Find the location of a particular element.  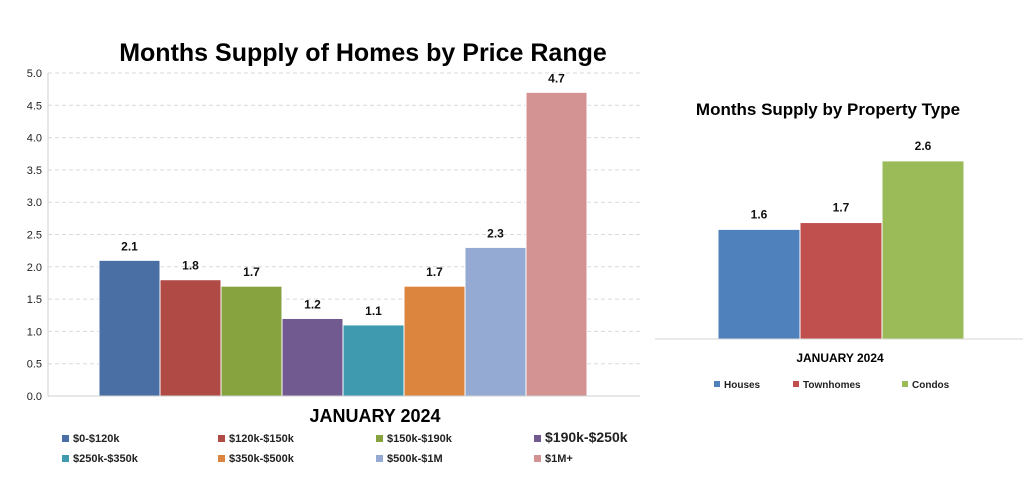

y-tick-label: 4.0 is located at coordinates (34, 139).